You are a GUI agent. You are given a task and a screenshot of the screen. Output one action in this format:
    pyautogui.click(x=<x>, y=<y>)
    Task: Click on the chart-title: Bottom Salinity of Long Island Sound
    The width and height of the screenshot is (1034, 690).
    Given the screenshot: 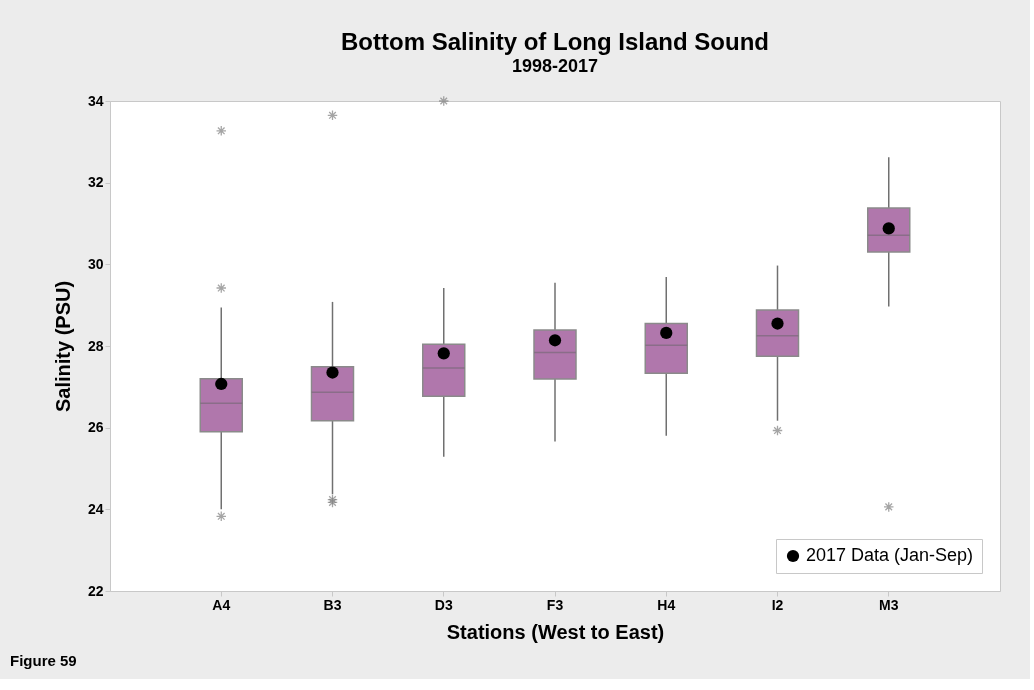 What is the action you would take?
    pyautogui.click(x=555, y=41)
    